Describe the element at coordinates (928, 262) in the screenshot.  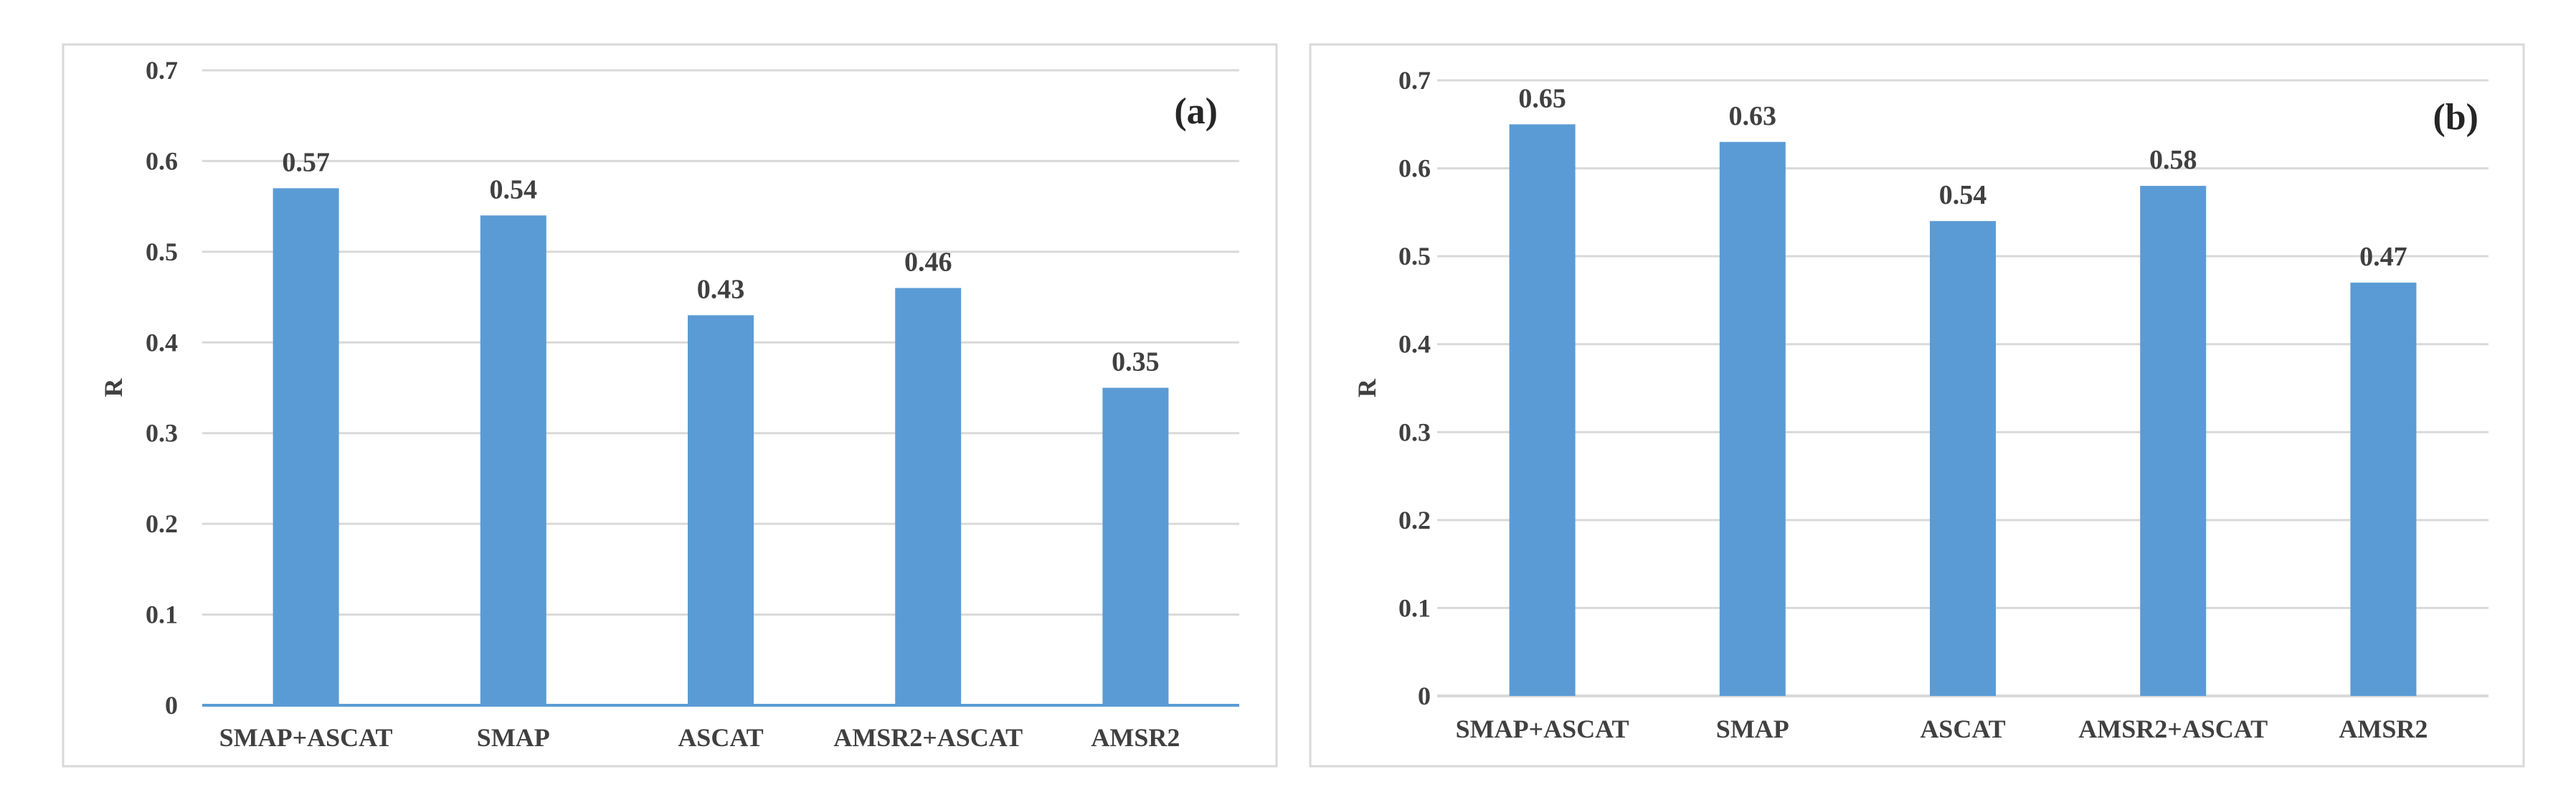
I see `data-label: 0.46` at that location.